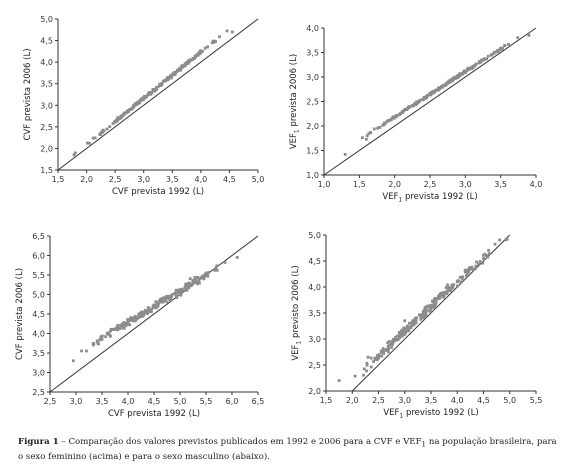 Image resolution: width=566 pixels, height=474 pixels. Describe the element at coordinates (38, 373) in the screenshot. I see `y-tick-label: 3,0` at that location.